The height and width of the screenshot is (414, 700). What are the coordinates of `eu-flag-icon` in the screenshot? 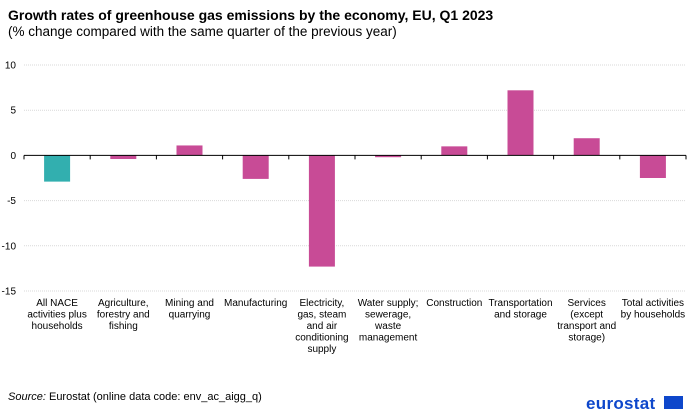 It's located at (673, 402).